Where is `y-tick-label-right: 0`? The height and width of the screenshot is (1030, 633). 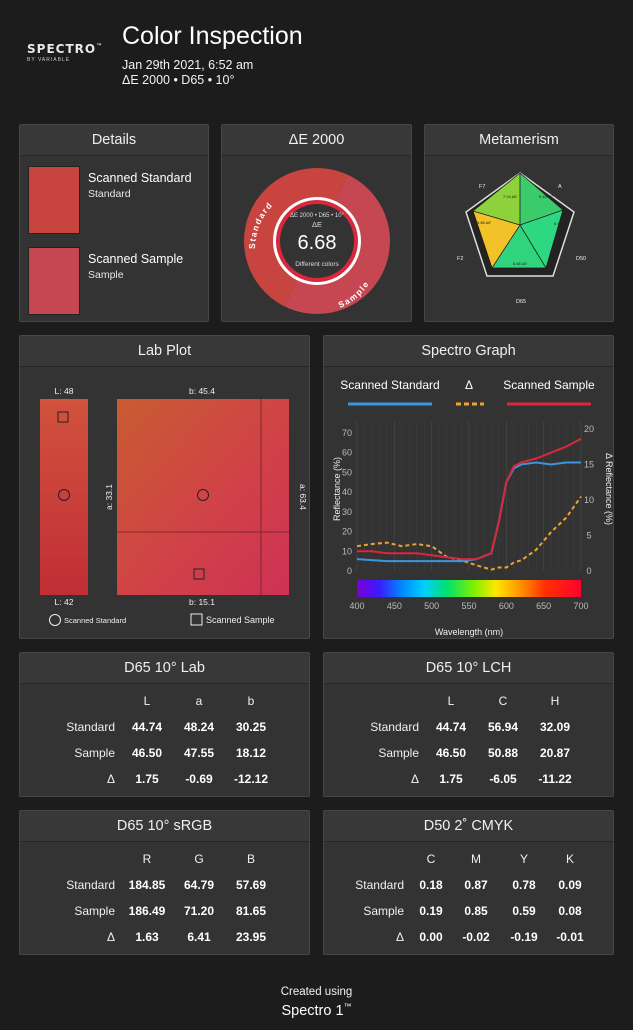 y-tick-label-right: 0 is located at coordinates (588, 571).